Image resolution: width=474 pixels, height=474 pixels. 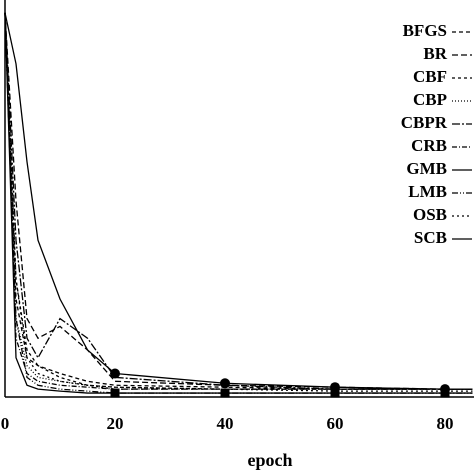 I want to click on x-tick-label: 60, so click(x=335, y=423).